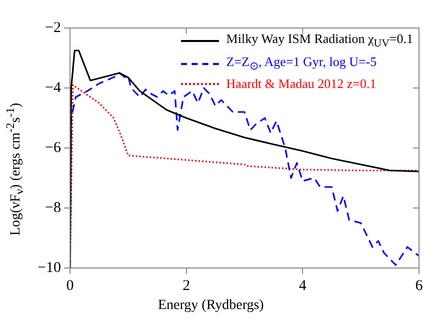  What do you see at coordinates (301, 83) in the screenshot?
I see `legend-label: Haardt & Madau 2012 z=0.1` at bounding box center [301, 83].